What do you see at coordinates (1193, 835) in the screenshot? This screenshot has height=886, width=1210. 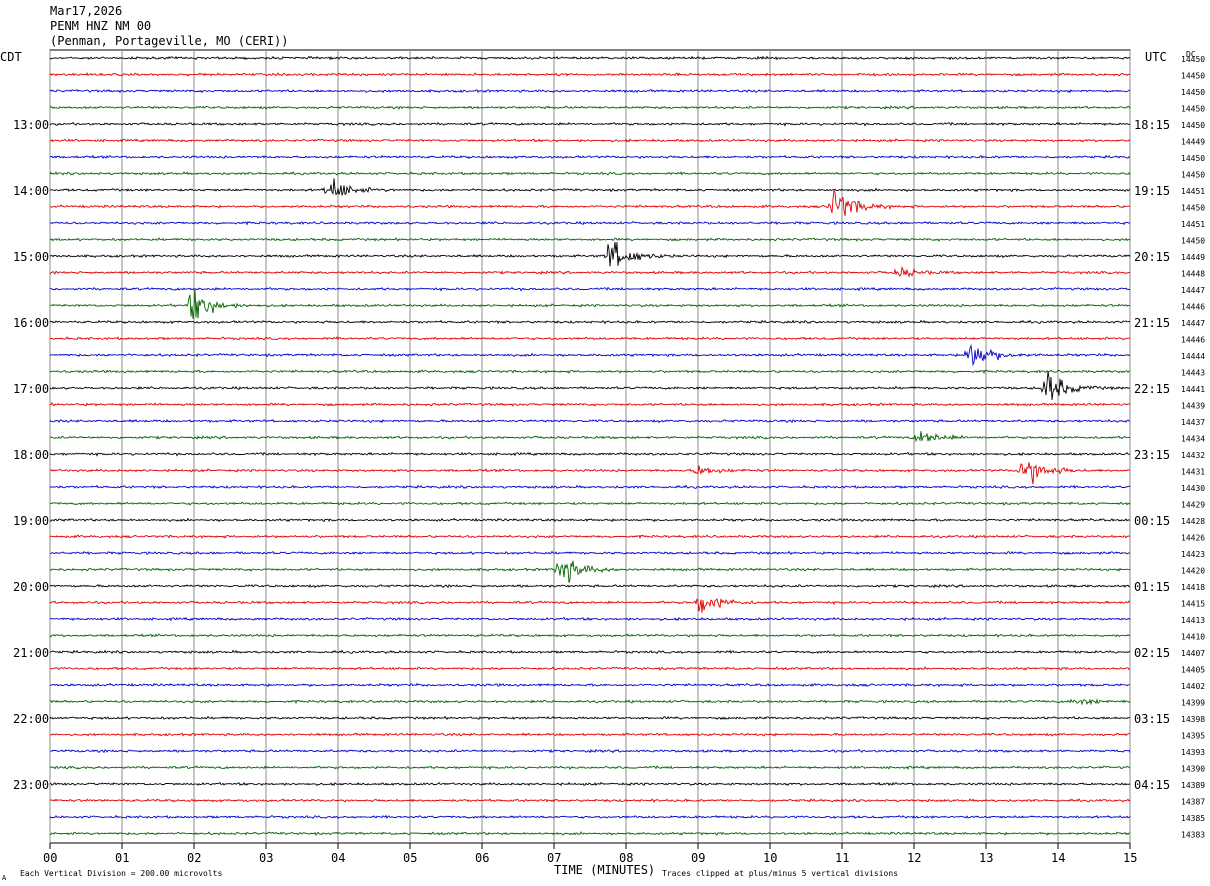 I see `dc-offset-label: 14383` at bounding box center [1193, 835].